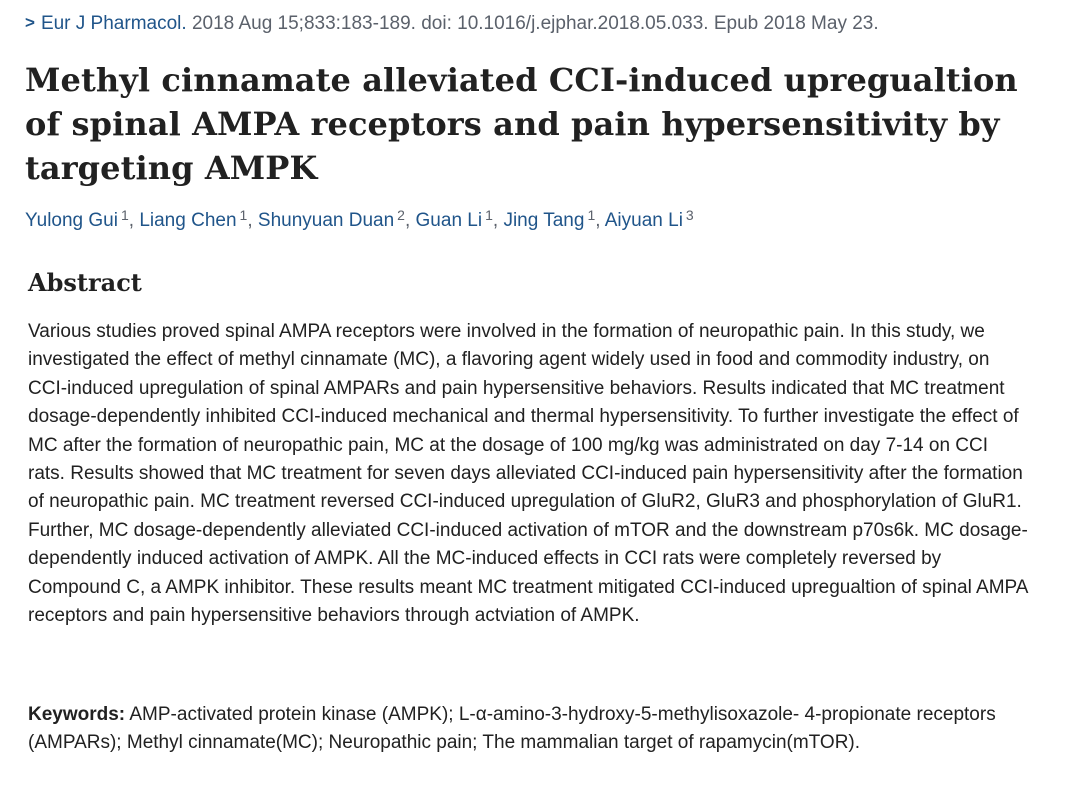  I want to click on affiliation-marker: 2, so click(401, 215).